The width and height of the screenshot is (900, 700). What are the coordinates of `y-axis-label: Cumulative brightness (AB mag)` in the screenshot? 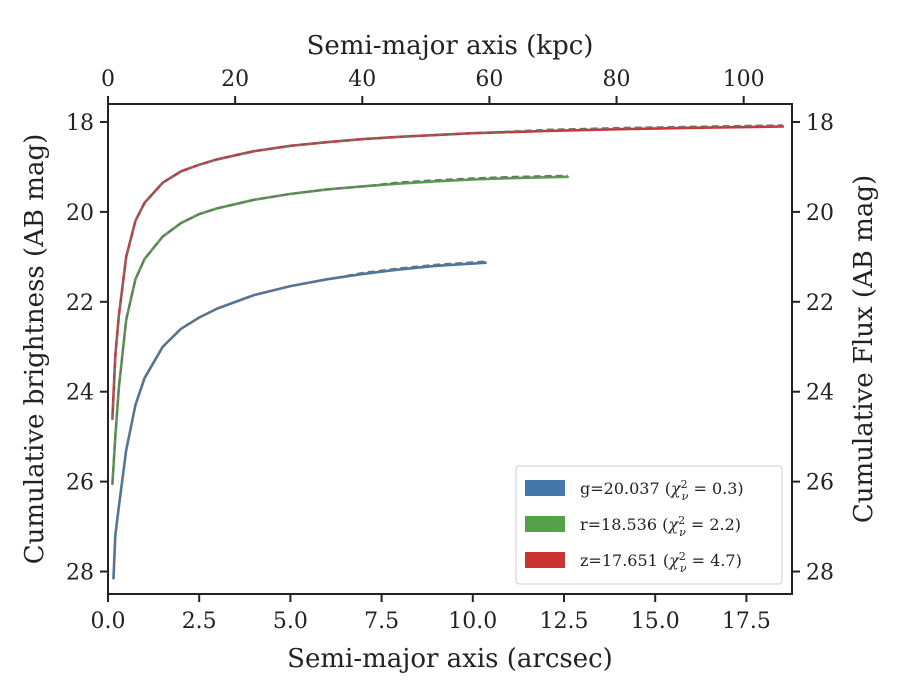 It's located at (35, 349).